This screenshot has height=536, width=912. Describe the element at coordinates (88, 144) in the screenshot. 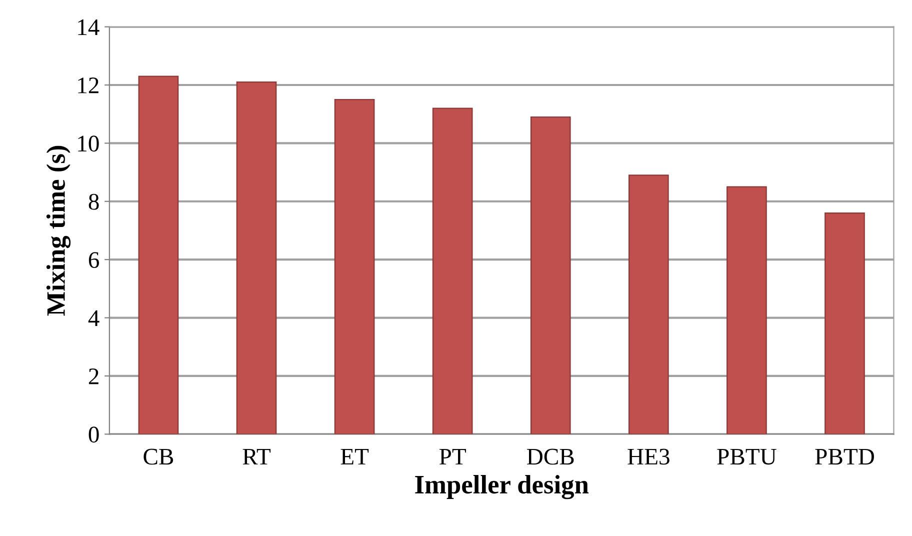

I see `y-tick-label: 10` at that location.